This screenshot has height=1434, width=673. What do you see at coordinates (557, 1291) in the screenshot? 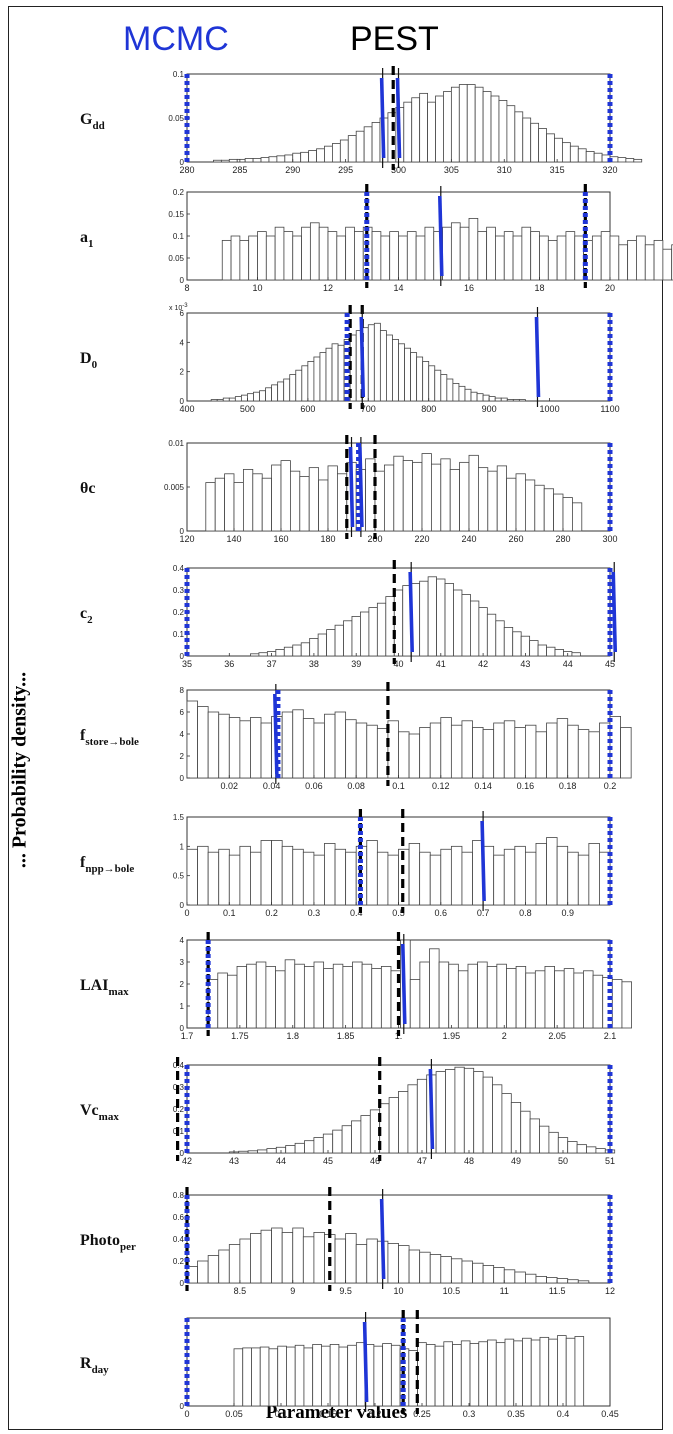
I see `x-tick-label: 11.5` at bounding box center [557, 1291].